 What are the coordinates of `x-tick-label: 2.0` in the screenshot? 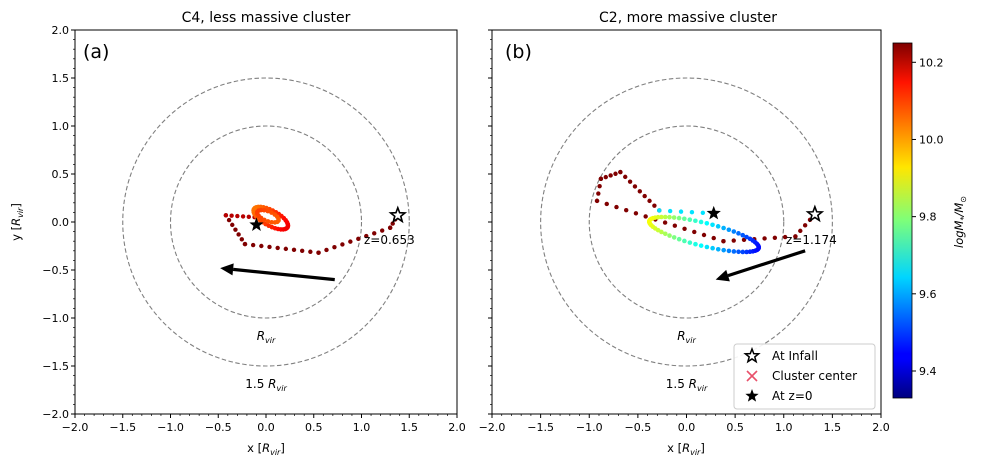 It's located at (457, 427).